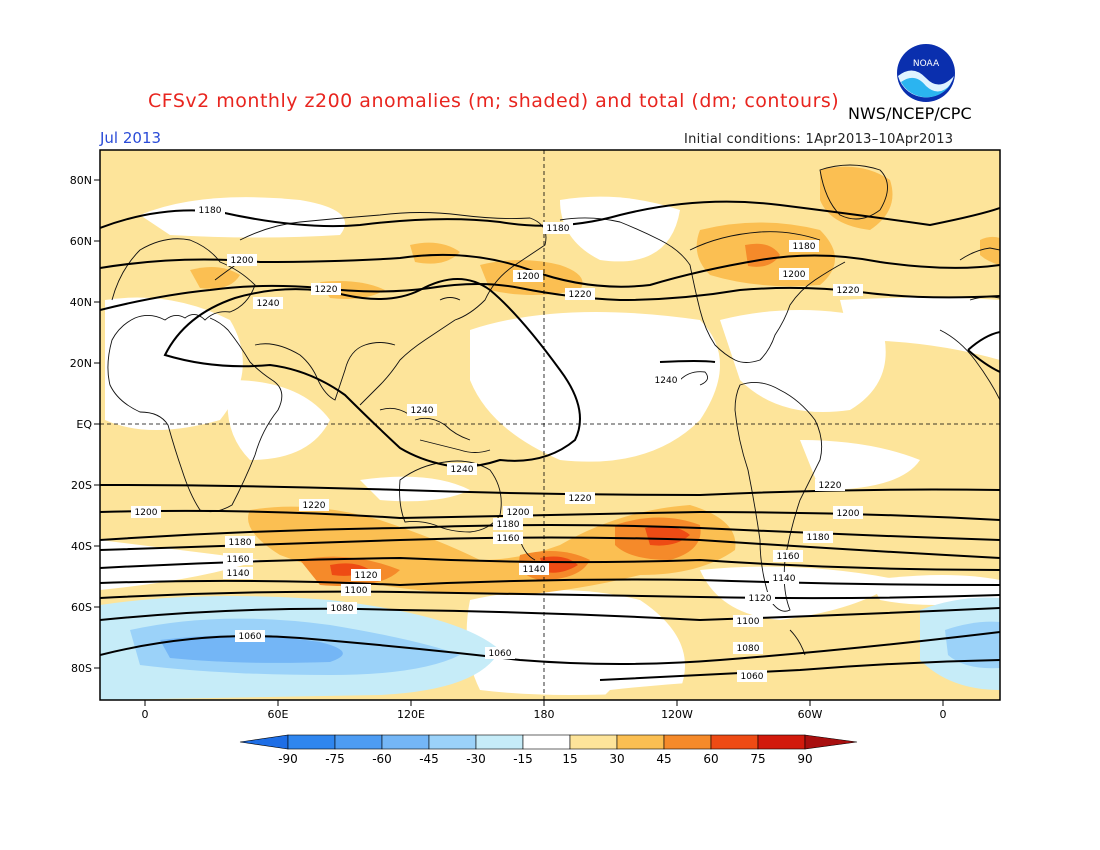  I want to click on latitude-axis: 80N 60N 40N 20N EQ 20S 40S 60S 80S, so click(85, 424).